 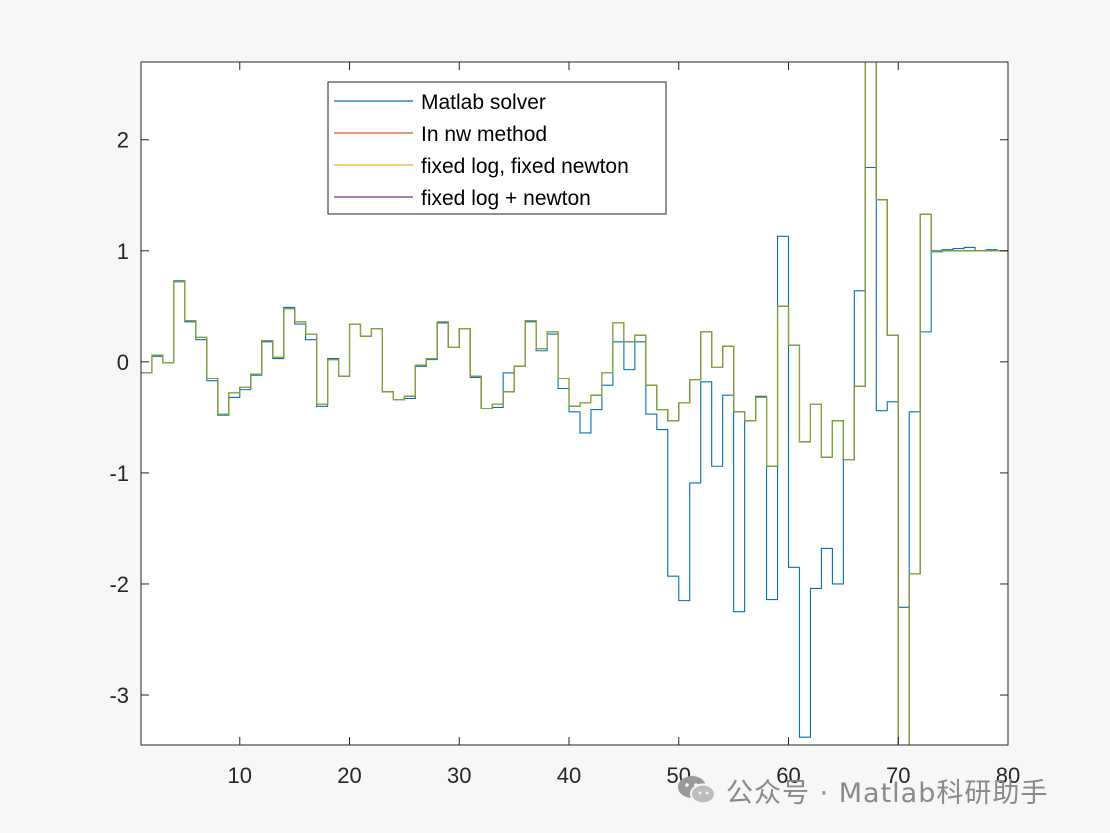 What do you see at coordinates (697, 790) in the screenshot?
I see `wechat-icon` at bounding box center [697, 790].